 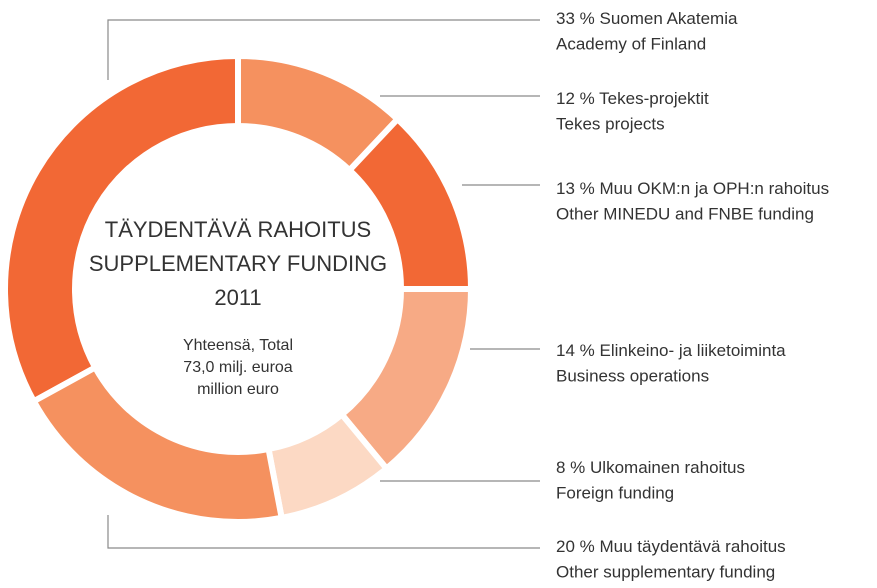 I want to click on legend-value: 14 %, so click(x=575, y=350).